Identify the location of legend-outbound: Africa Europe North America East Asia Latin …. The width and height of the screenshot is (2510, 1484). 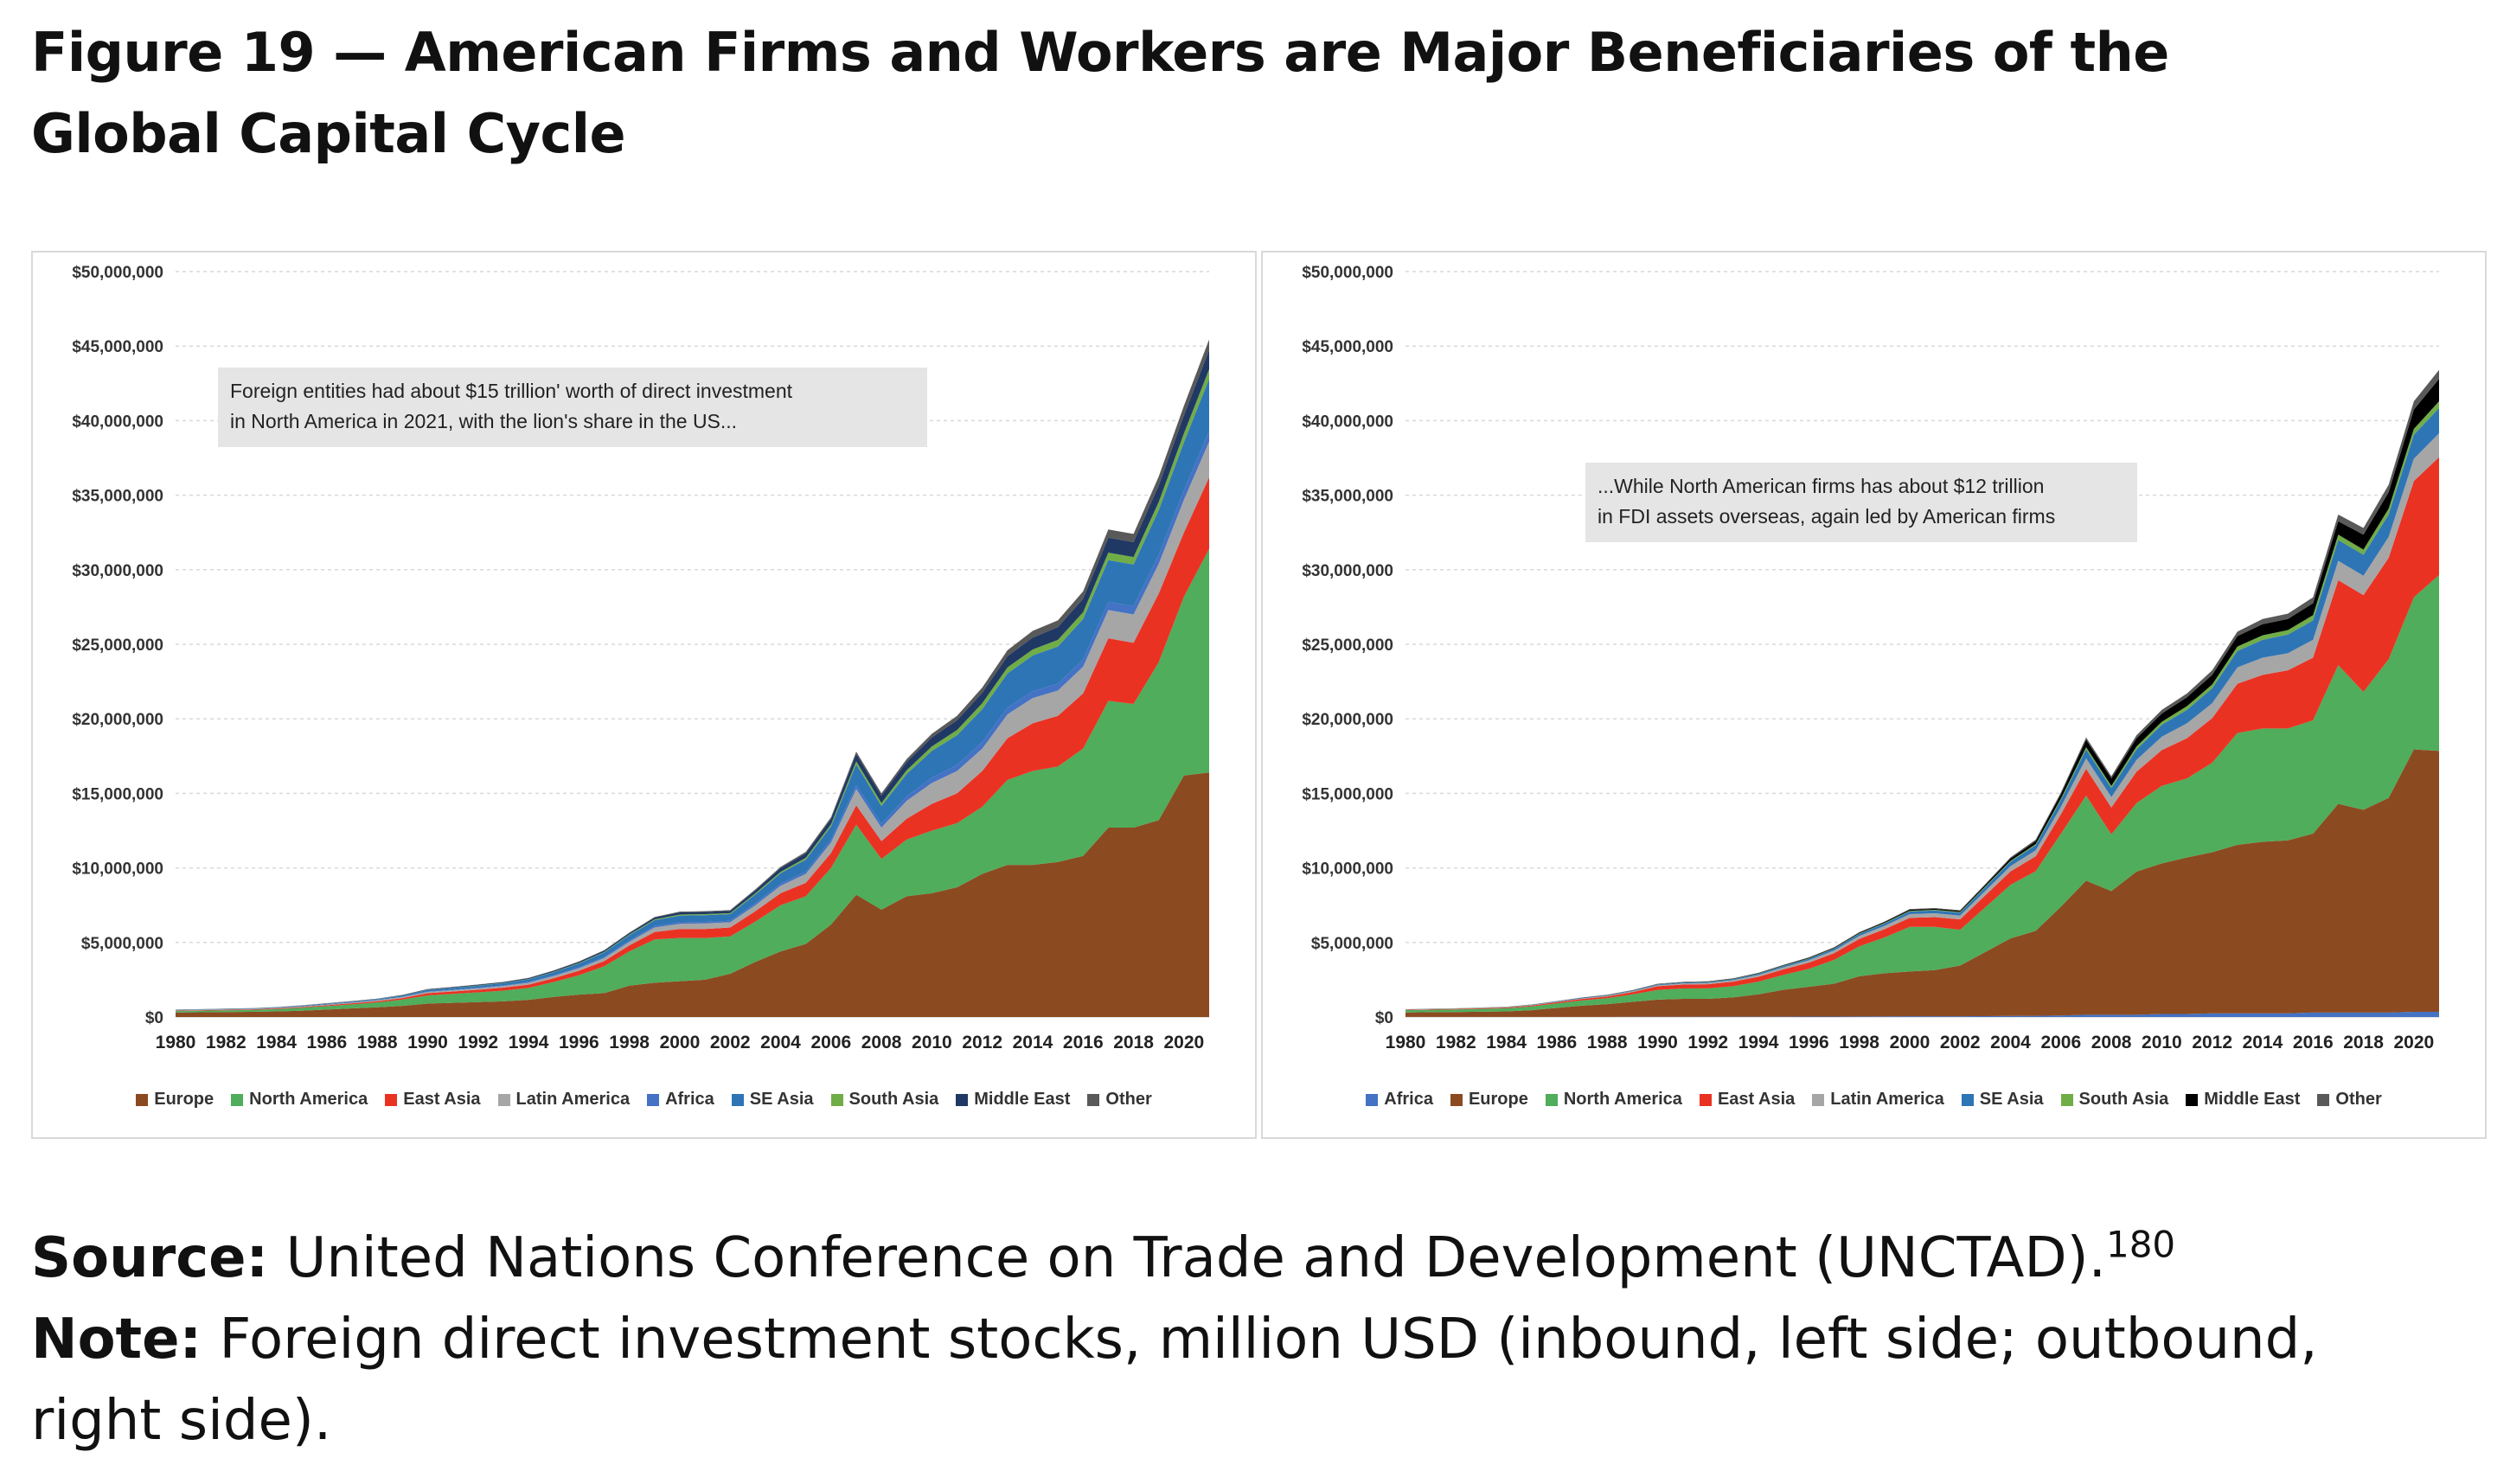
(1874, 1100).